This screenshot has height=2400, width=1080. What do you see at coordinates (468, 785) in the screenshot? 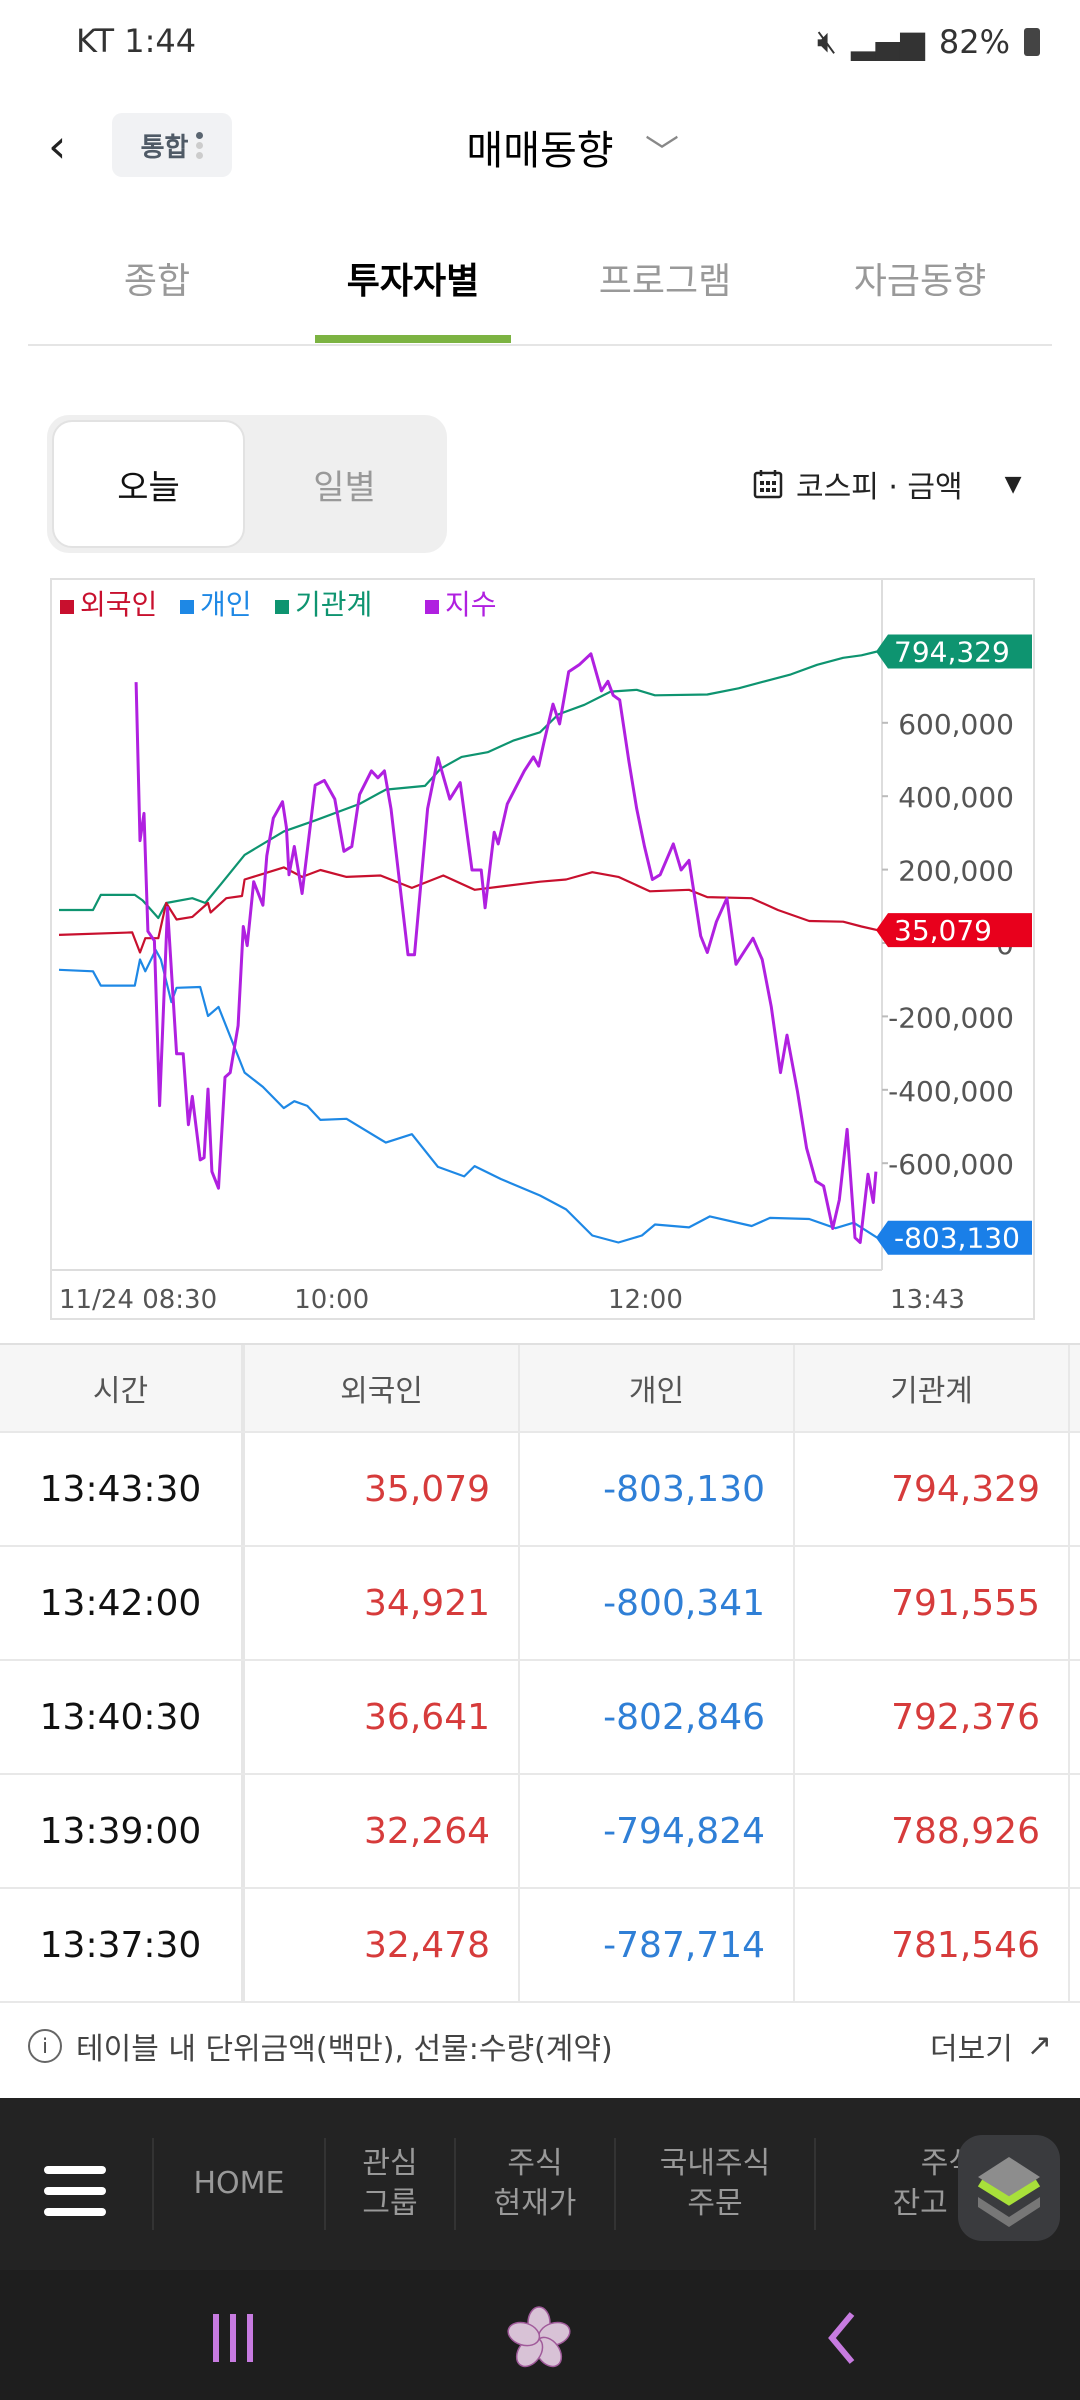
I see `series-line-institution` at bounding box center [468, 785].